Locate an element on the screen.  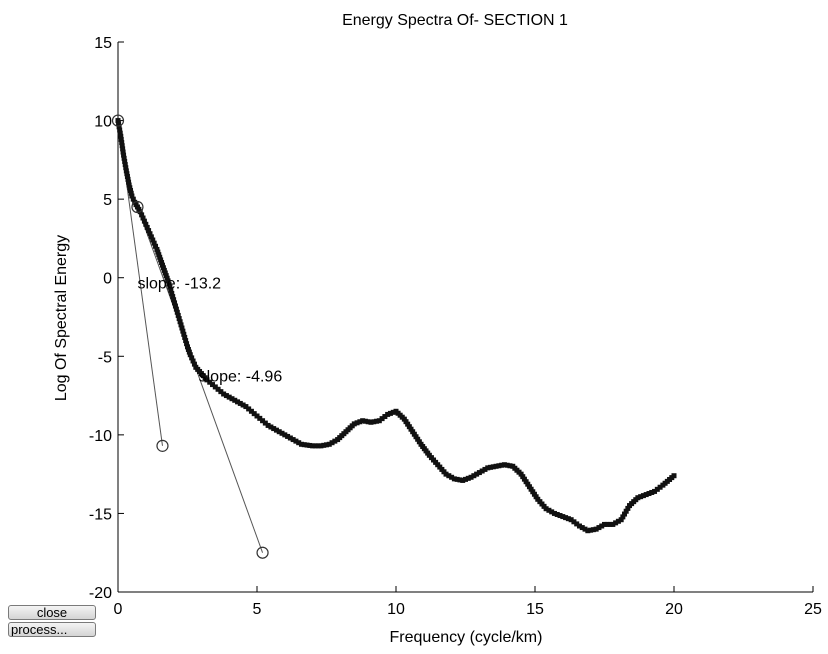
x-tick-label: 25 is located at coordinates (813, 609).